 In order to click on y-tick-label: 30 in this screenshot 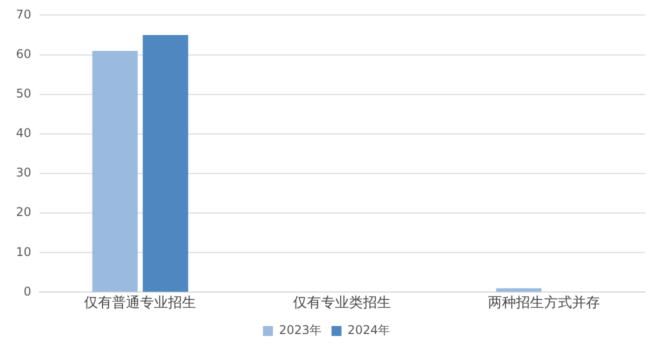, I will do `click(24, 173)`.